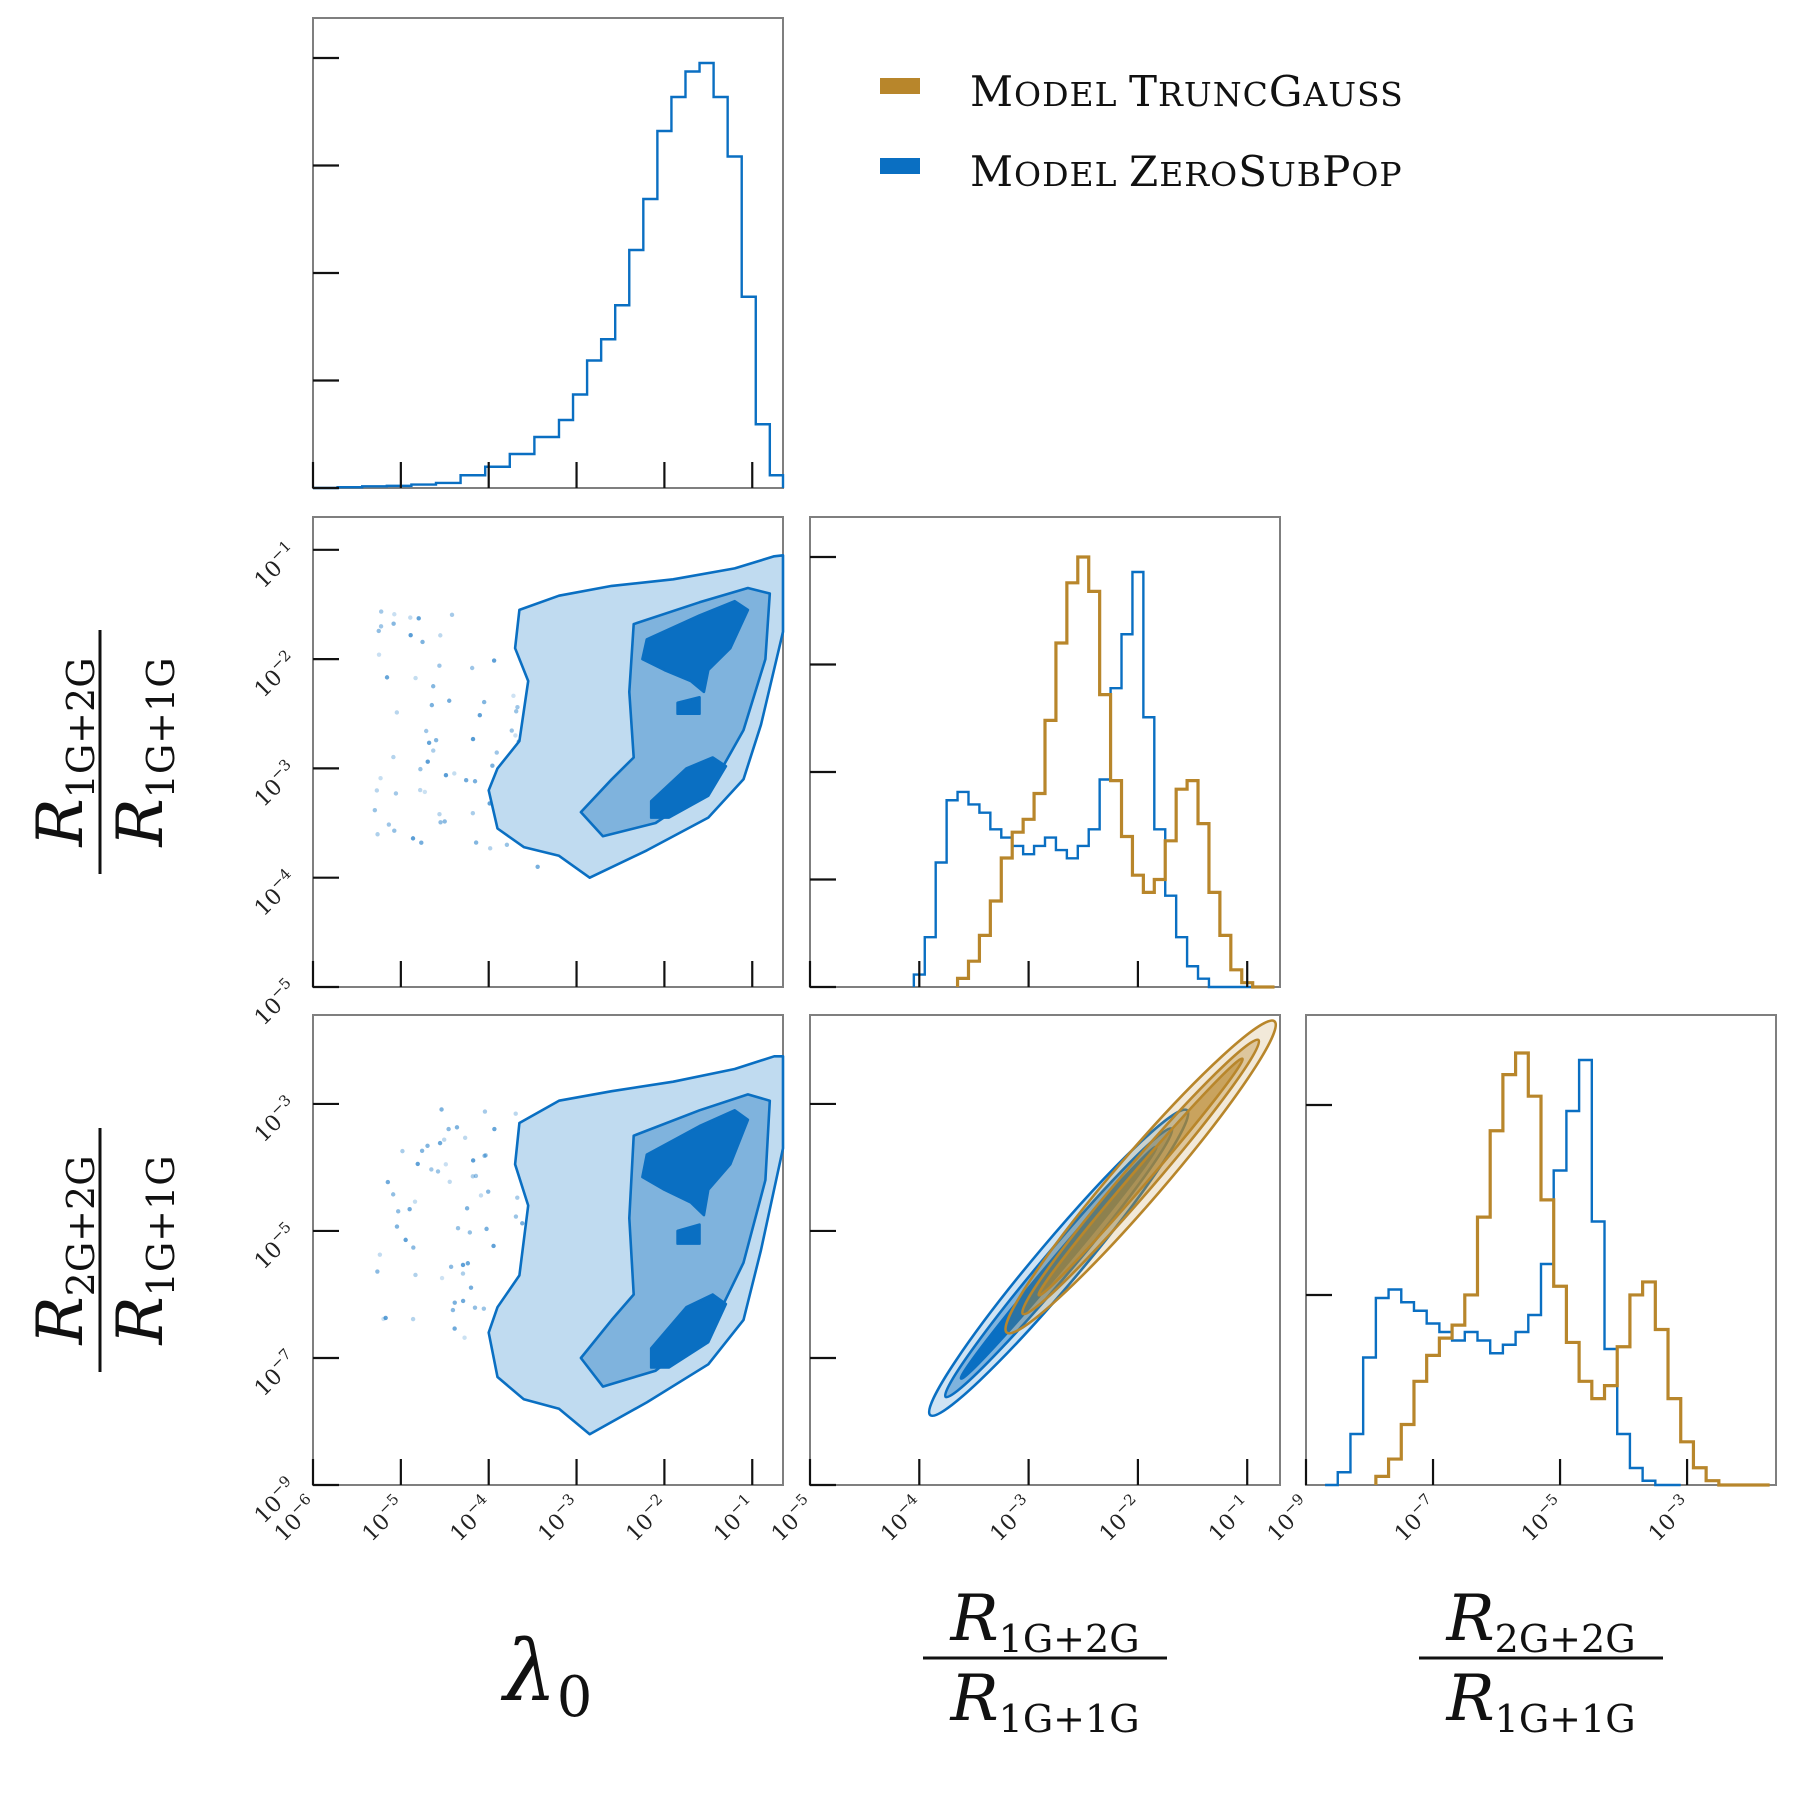 The height and width of the screenshot is (1803, 1803). Describe the element at coordinates (382, 1518) in the screenshot. I see `x-tick-label: 10−5` at that location.